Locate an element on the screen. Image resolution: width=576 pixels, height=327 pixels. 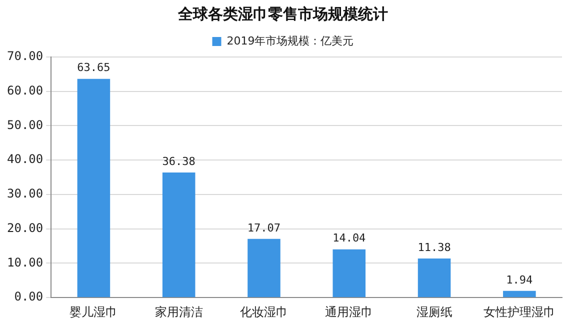
data-label: 63.65 is located at coordinates (93, 67).